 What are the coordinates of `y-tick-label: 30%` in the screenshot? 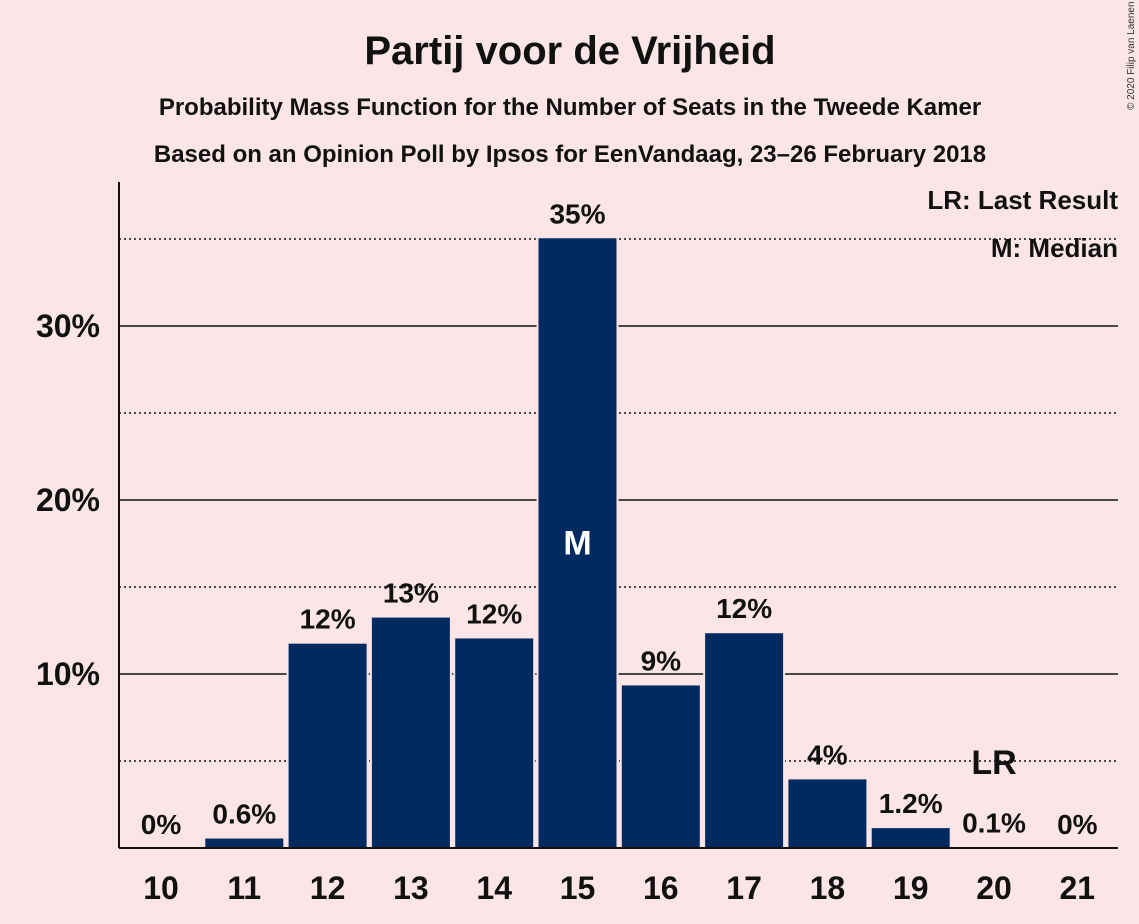 It's located at (68, 326).